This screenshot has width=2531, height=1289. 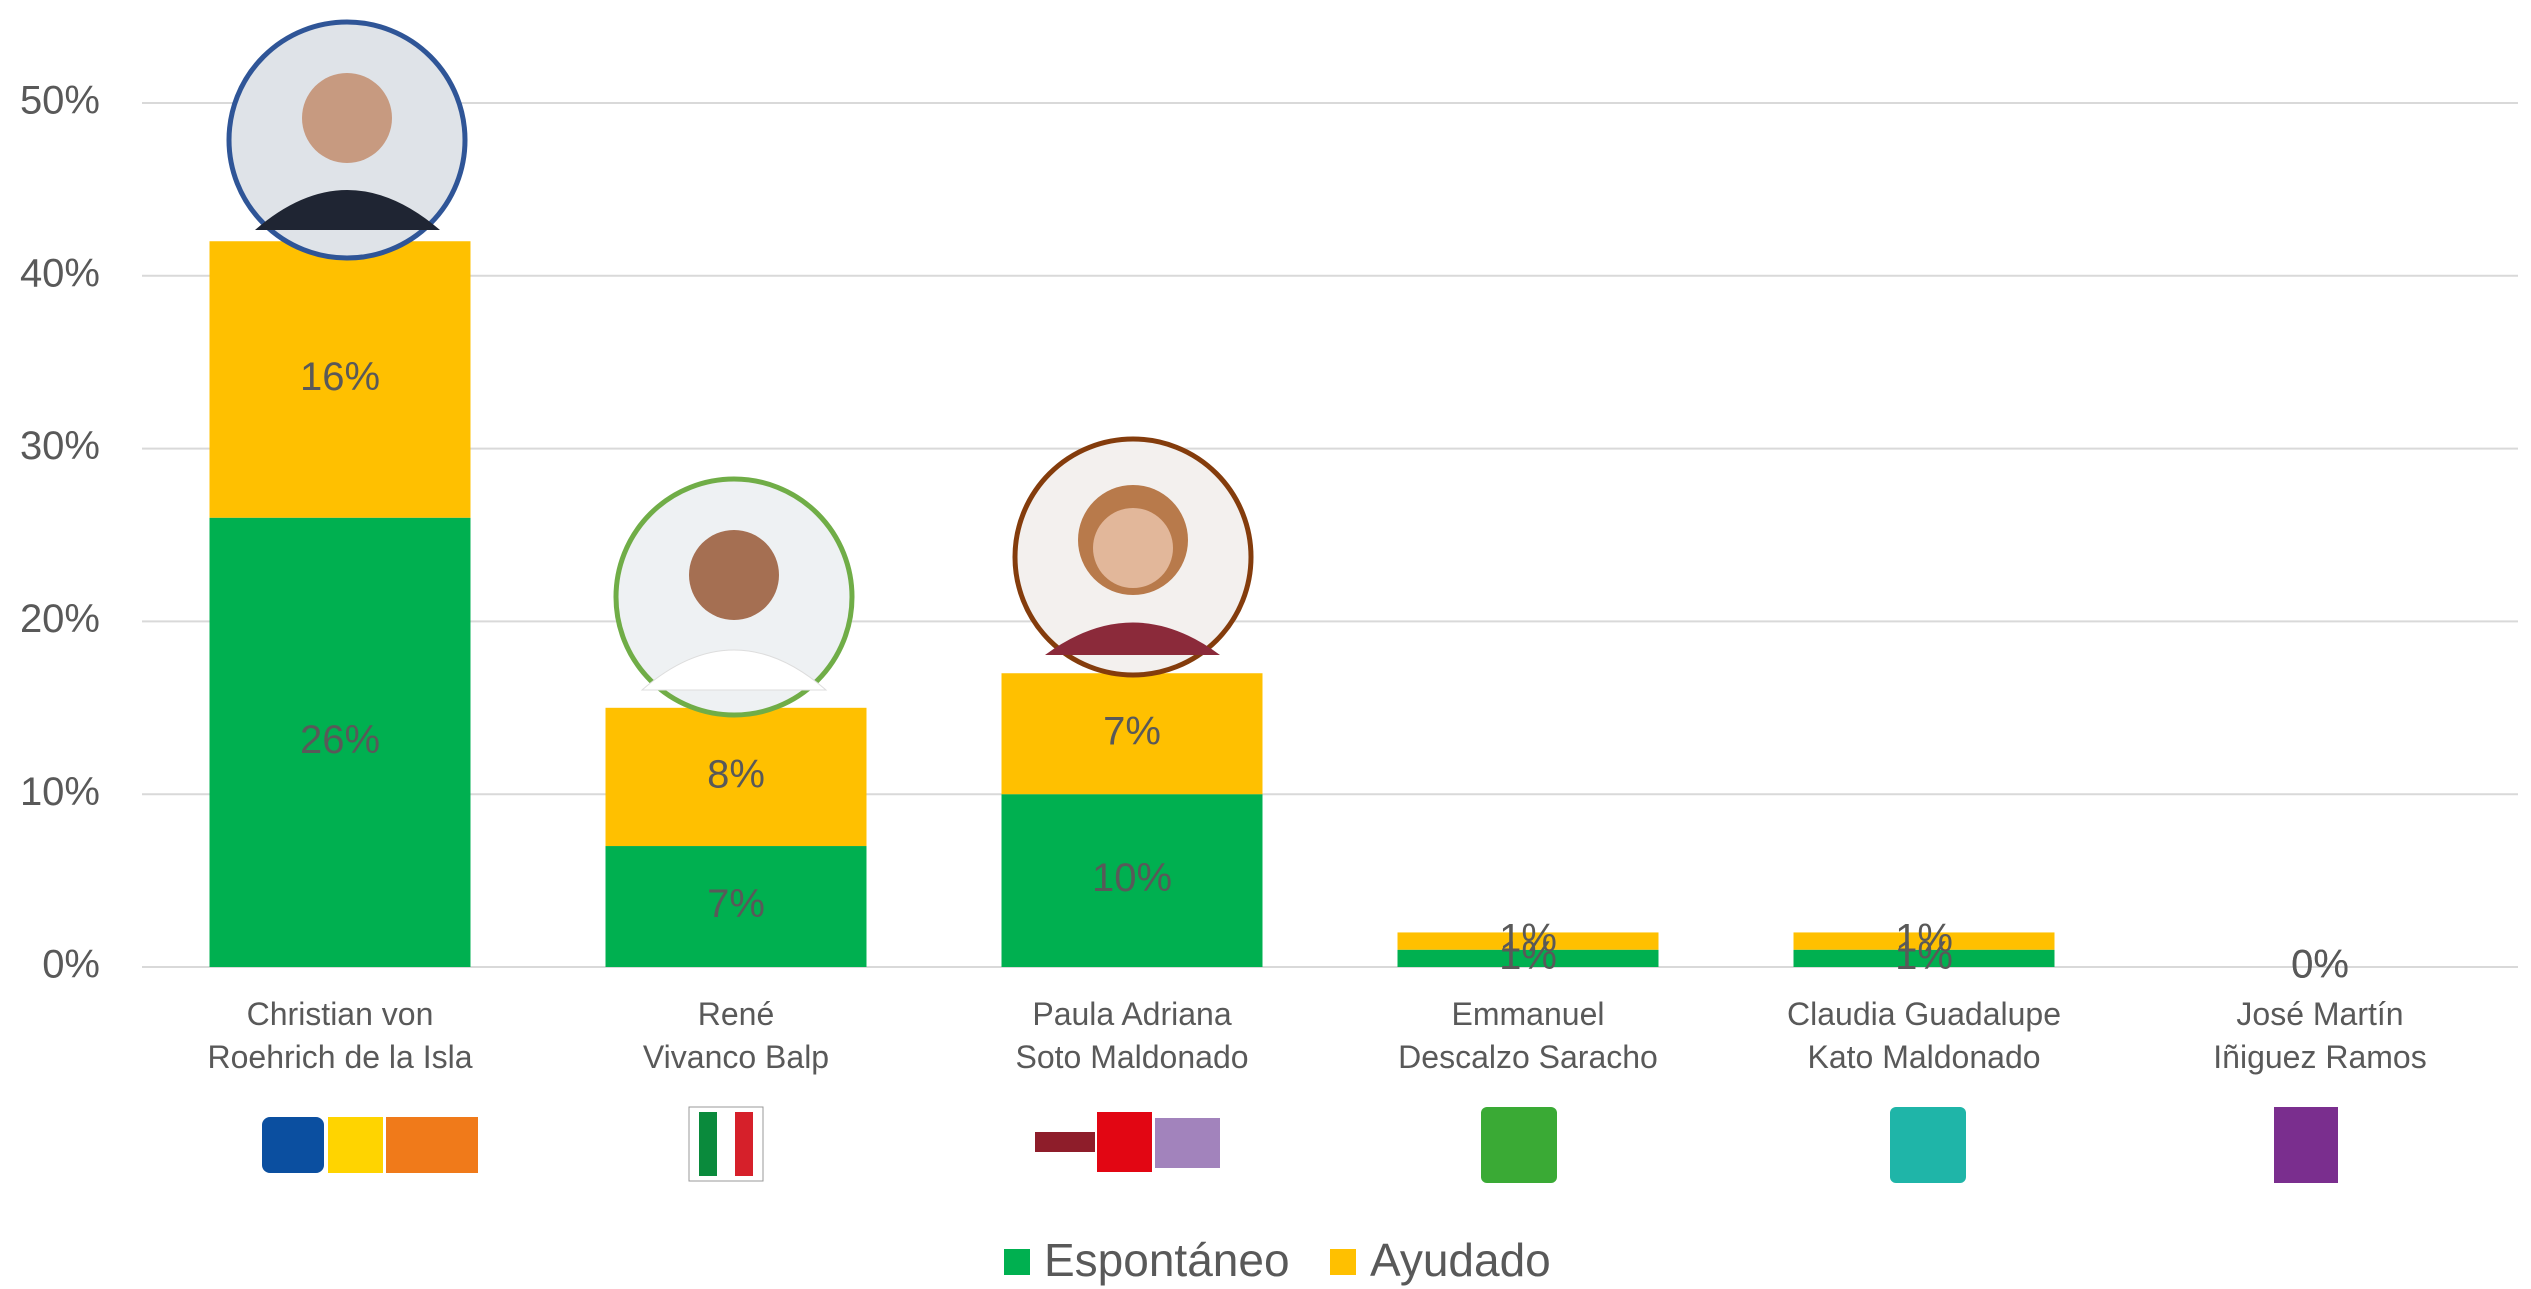 What do you see at coordinates (2320, 1035) in the screenshot?
I see `x-tick-label: José Martín Iñiguez Ramos` at bounding box center [2320, 1035].